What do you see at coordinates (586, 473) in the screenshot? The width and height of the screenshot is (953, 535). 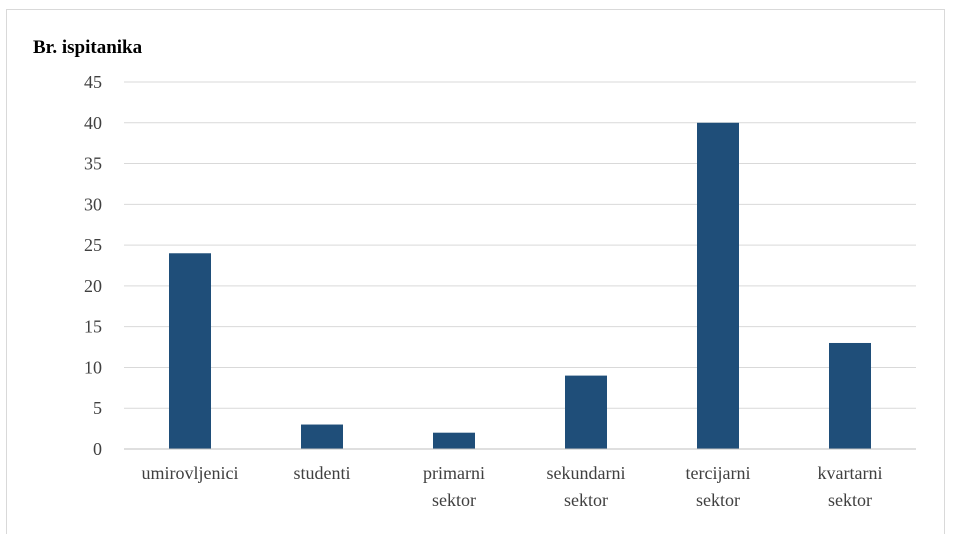 I see `x-tick-label: sekundarni` at bounding box center [586, 473].